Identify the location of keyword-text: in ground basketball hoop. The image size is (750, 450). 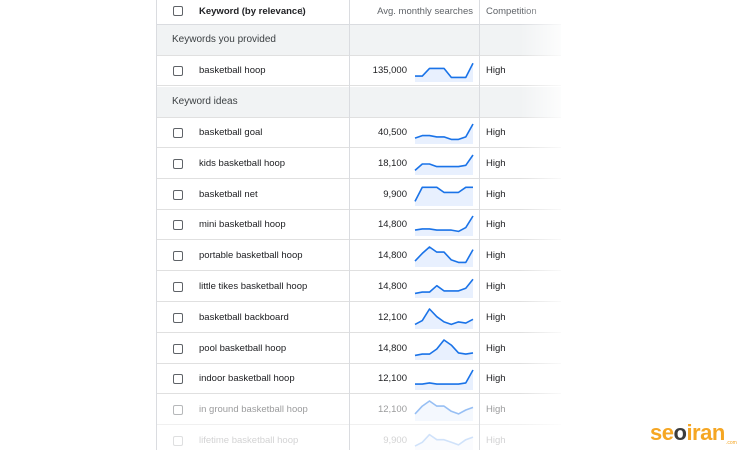
(253, 410).